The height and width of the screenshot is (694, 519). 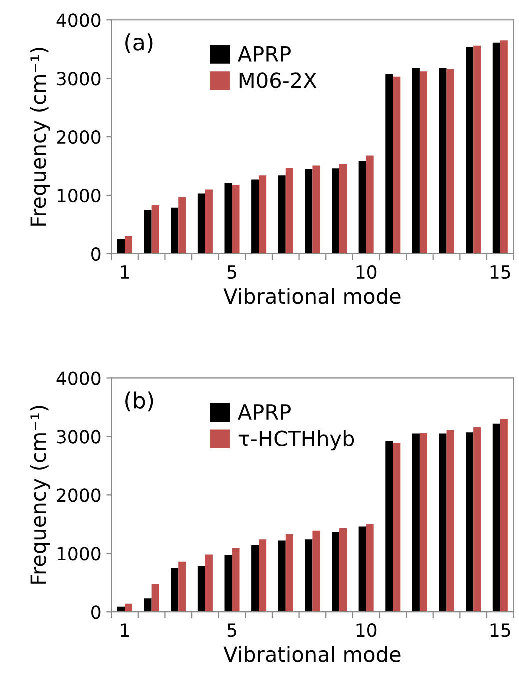 What do you see at coordinates (278, 80) in the screenshot?
I see `legend-label: M06-2X` at bounding box center [278, 80].